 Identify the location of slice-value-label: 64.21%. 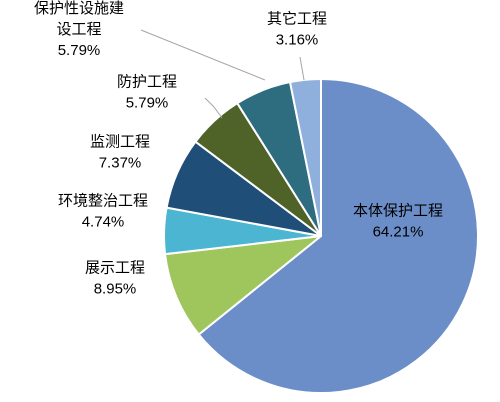
(398, 232).